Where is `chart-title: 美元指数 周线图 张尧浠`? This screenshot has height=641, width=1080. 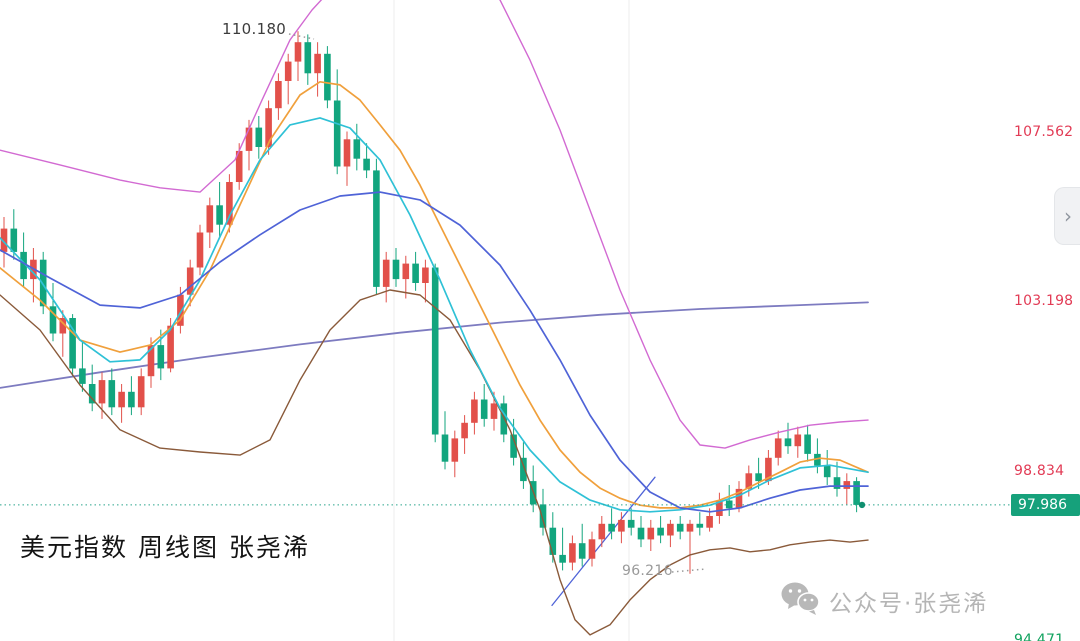 chart-title: 美元指数 周线图 张尧浠 is located at coordinates (165, 547).